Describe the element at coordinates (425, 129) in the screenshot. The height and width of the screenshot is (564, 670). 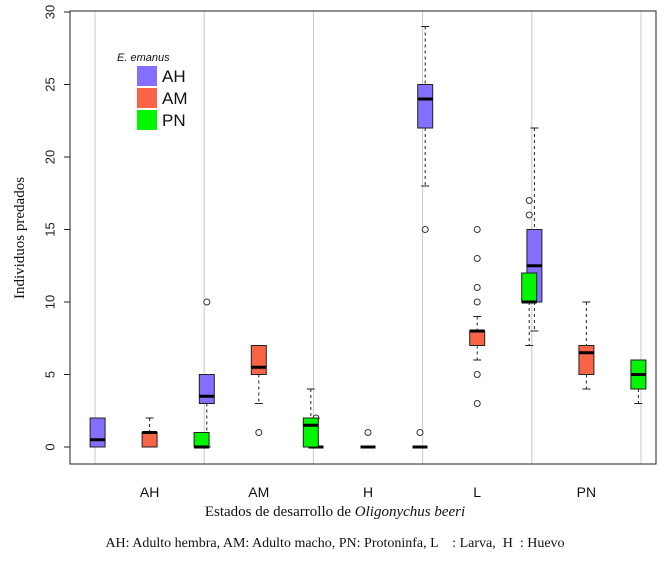
I see `box-AH-L` at that location.